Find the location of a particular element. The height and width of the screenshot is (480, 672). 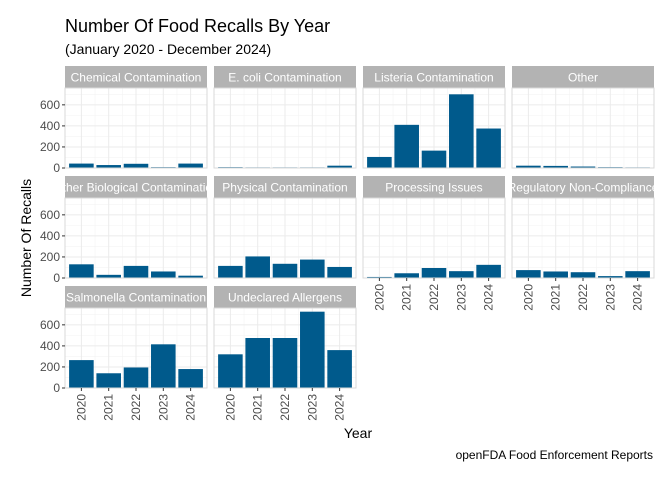

facet-strip-label: Chemical Contamination is located at coordinates (136, 78).